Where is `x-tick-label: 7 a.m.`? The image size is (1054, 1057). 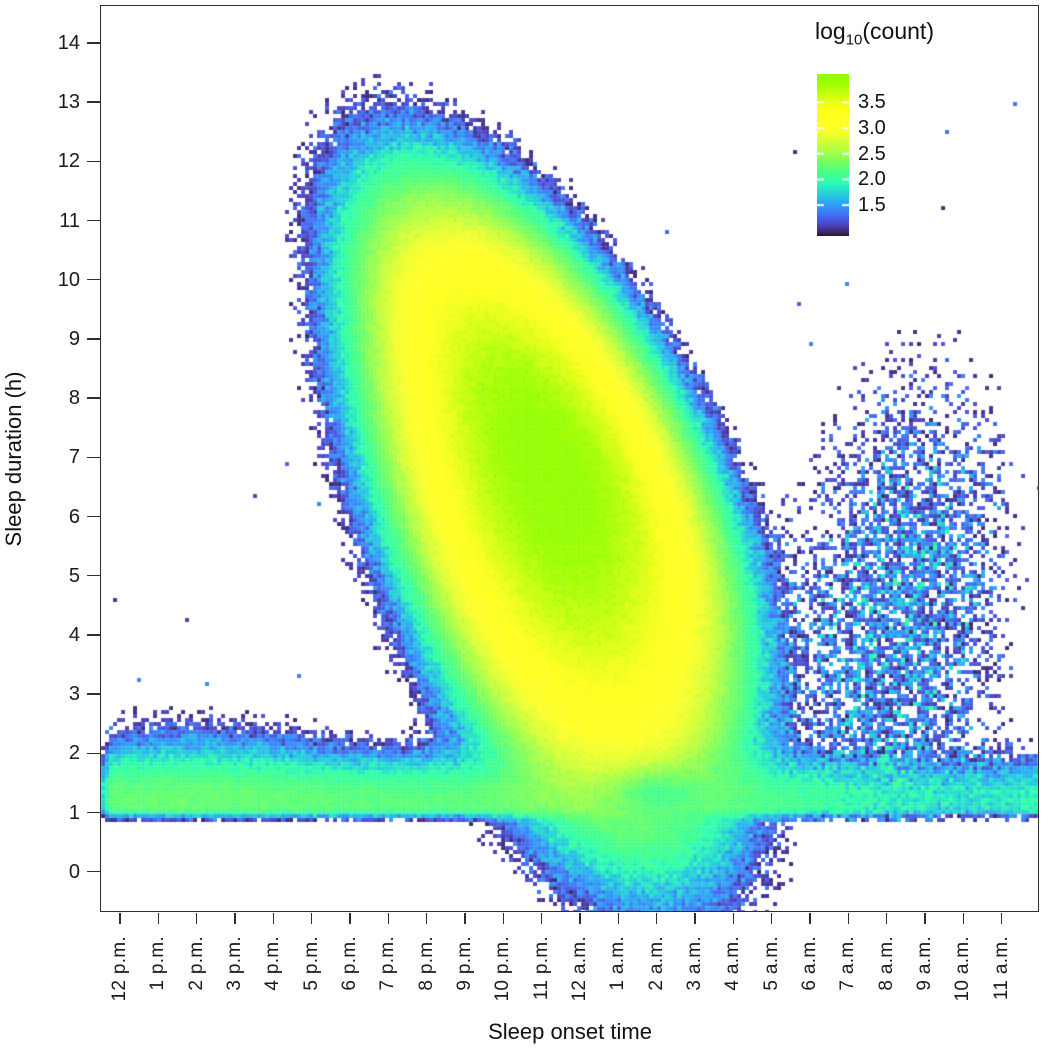 x-tick-label: 7 a.m. is located at coordinates (848, 963).